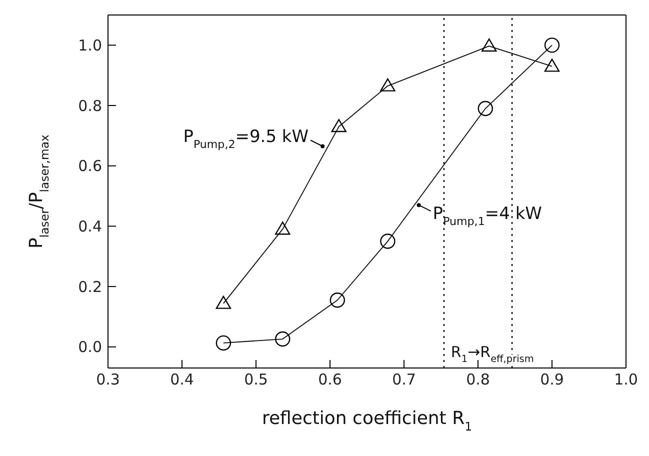 Image resolution: width=649 pixels, height=456 pixels. What do you see at coordinates (108, 379) in the screenshot?
I see `x-tick-label: 0.3` at bounding box center [108, 379].